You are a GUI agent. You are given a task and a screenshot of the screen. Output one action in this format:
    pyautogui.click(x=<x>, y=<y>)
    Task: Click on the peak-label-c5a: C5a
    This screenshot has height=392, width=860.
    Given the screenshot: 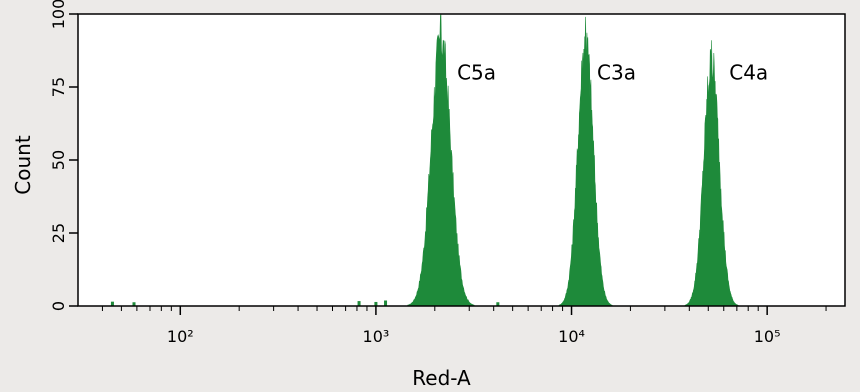 What is the action you would take?
    pyautogui.click(x=476, y=72)
    